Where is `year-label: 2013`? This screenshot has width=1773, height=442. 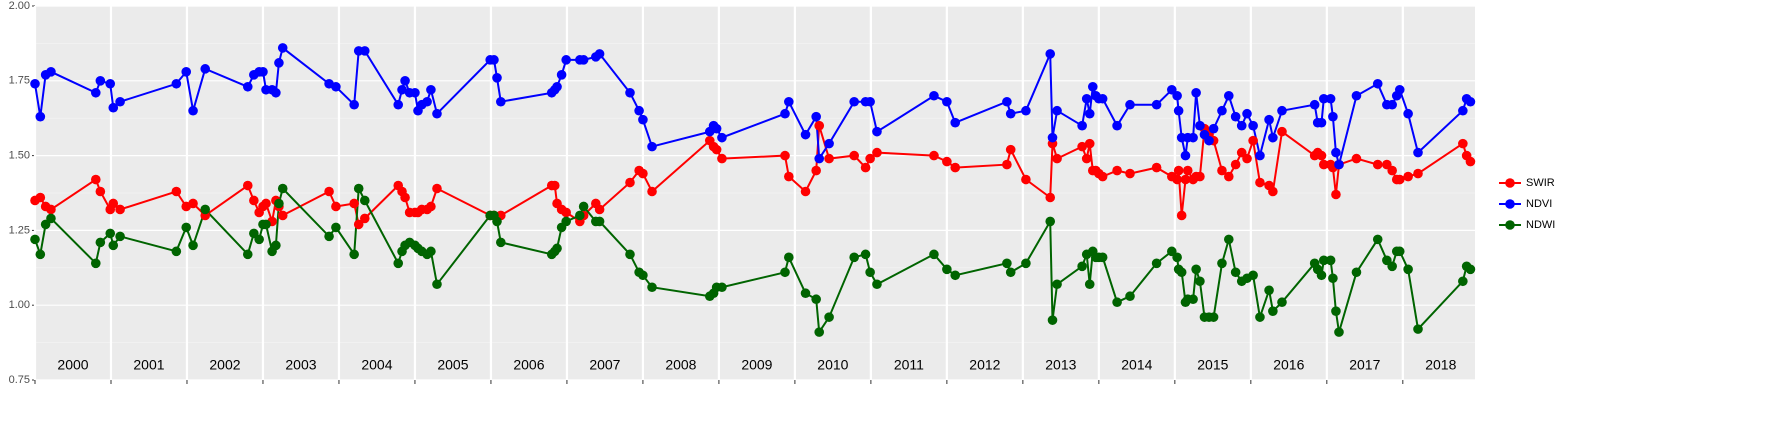
year-label: 2013 is located at coordinates (1060, 365).